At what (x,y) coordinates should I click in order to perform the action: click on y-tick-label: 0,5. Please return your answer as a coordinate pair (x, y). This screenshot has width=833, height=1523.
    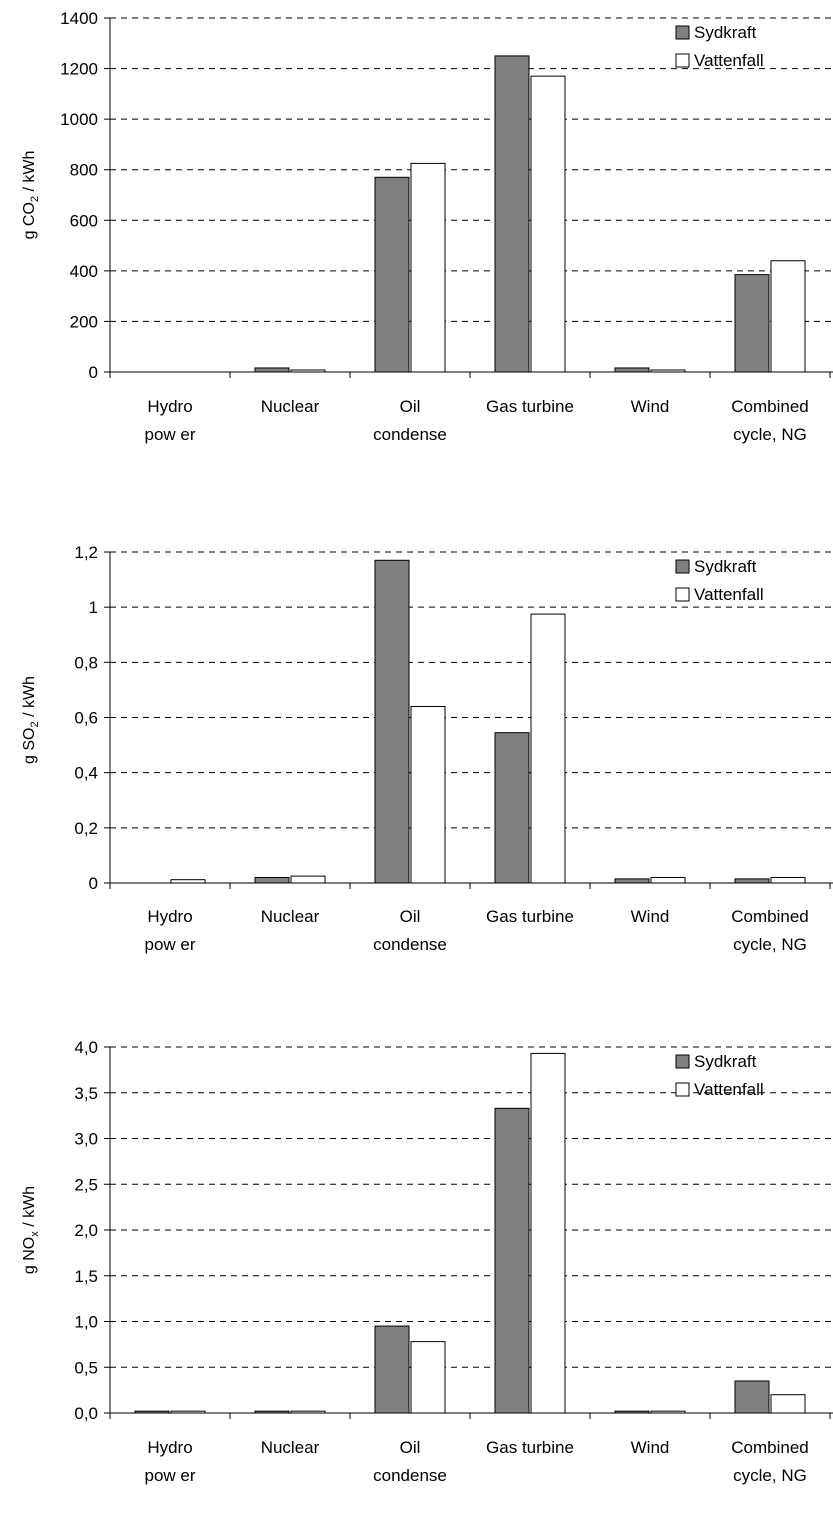
    Looking at the image, I should click on (86, 1367).